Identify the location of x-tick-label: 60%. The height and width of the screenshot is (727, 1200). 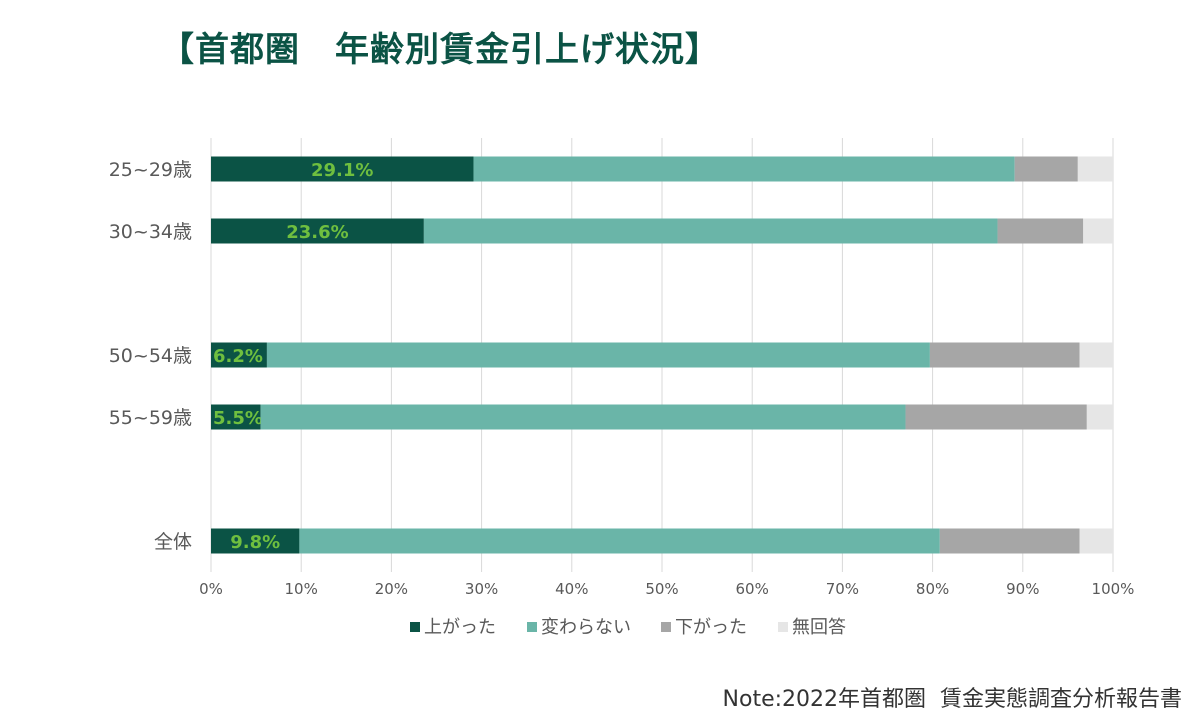
(752, 589).